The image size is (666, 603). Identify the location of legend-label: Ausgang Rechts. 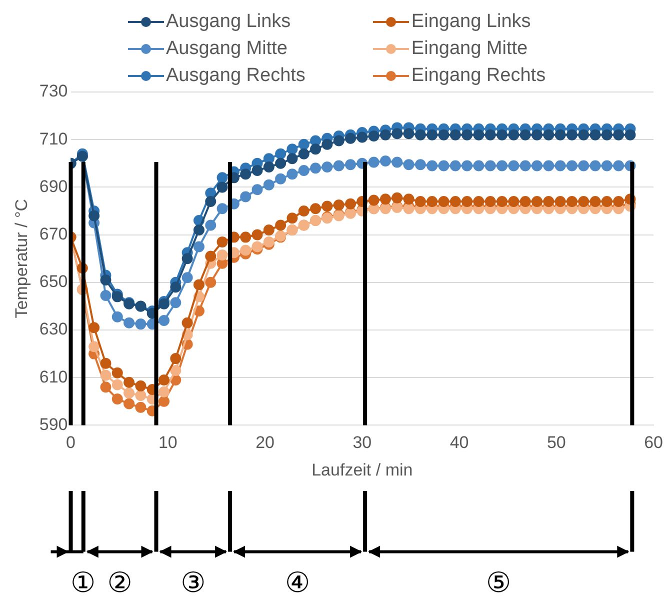
(236, 75).